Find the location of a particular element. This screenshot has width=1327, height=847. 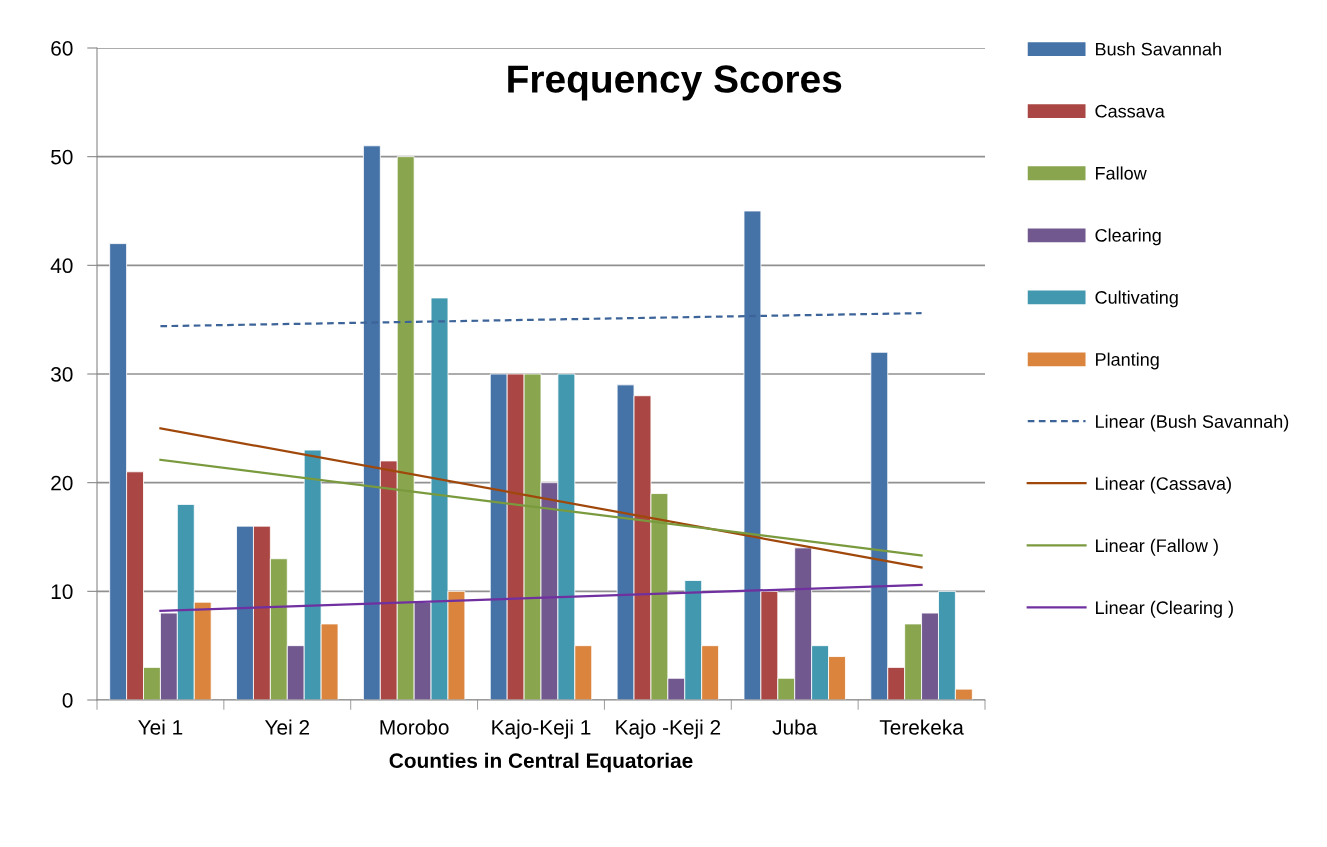

y-tick-label: 10 is located at coordinates (62, 592).